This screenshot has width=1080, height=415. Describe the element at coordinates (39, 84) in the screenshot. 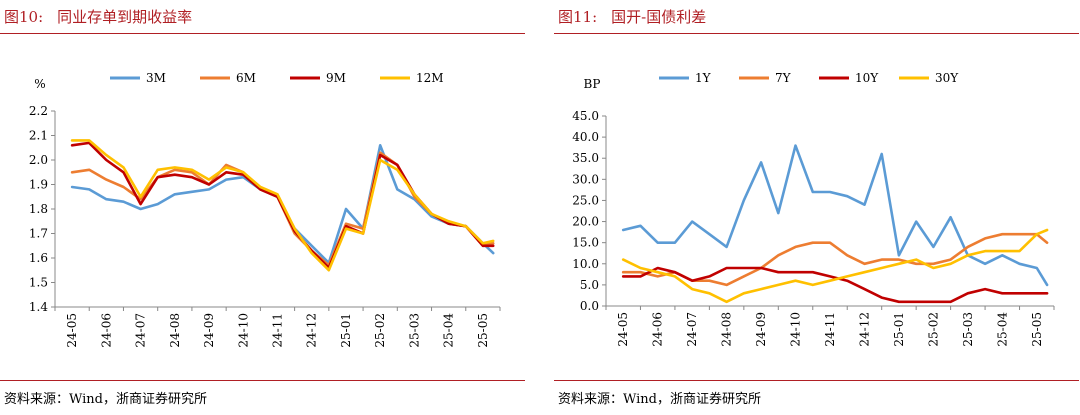

I see `y-axis-label: %` at that location.